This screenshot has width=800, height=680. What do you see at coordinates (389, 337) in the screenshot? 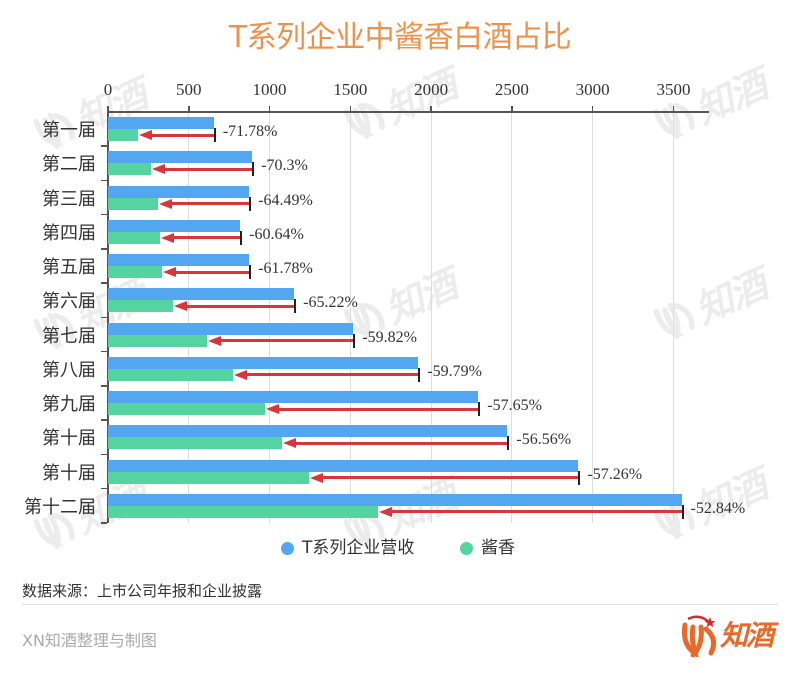
I see `change-percent-label: -59.82%` at bounding box center [389, 337].